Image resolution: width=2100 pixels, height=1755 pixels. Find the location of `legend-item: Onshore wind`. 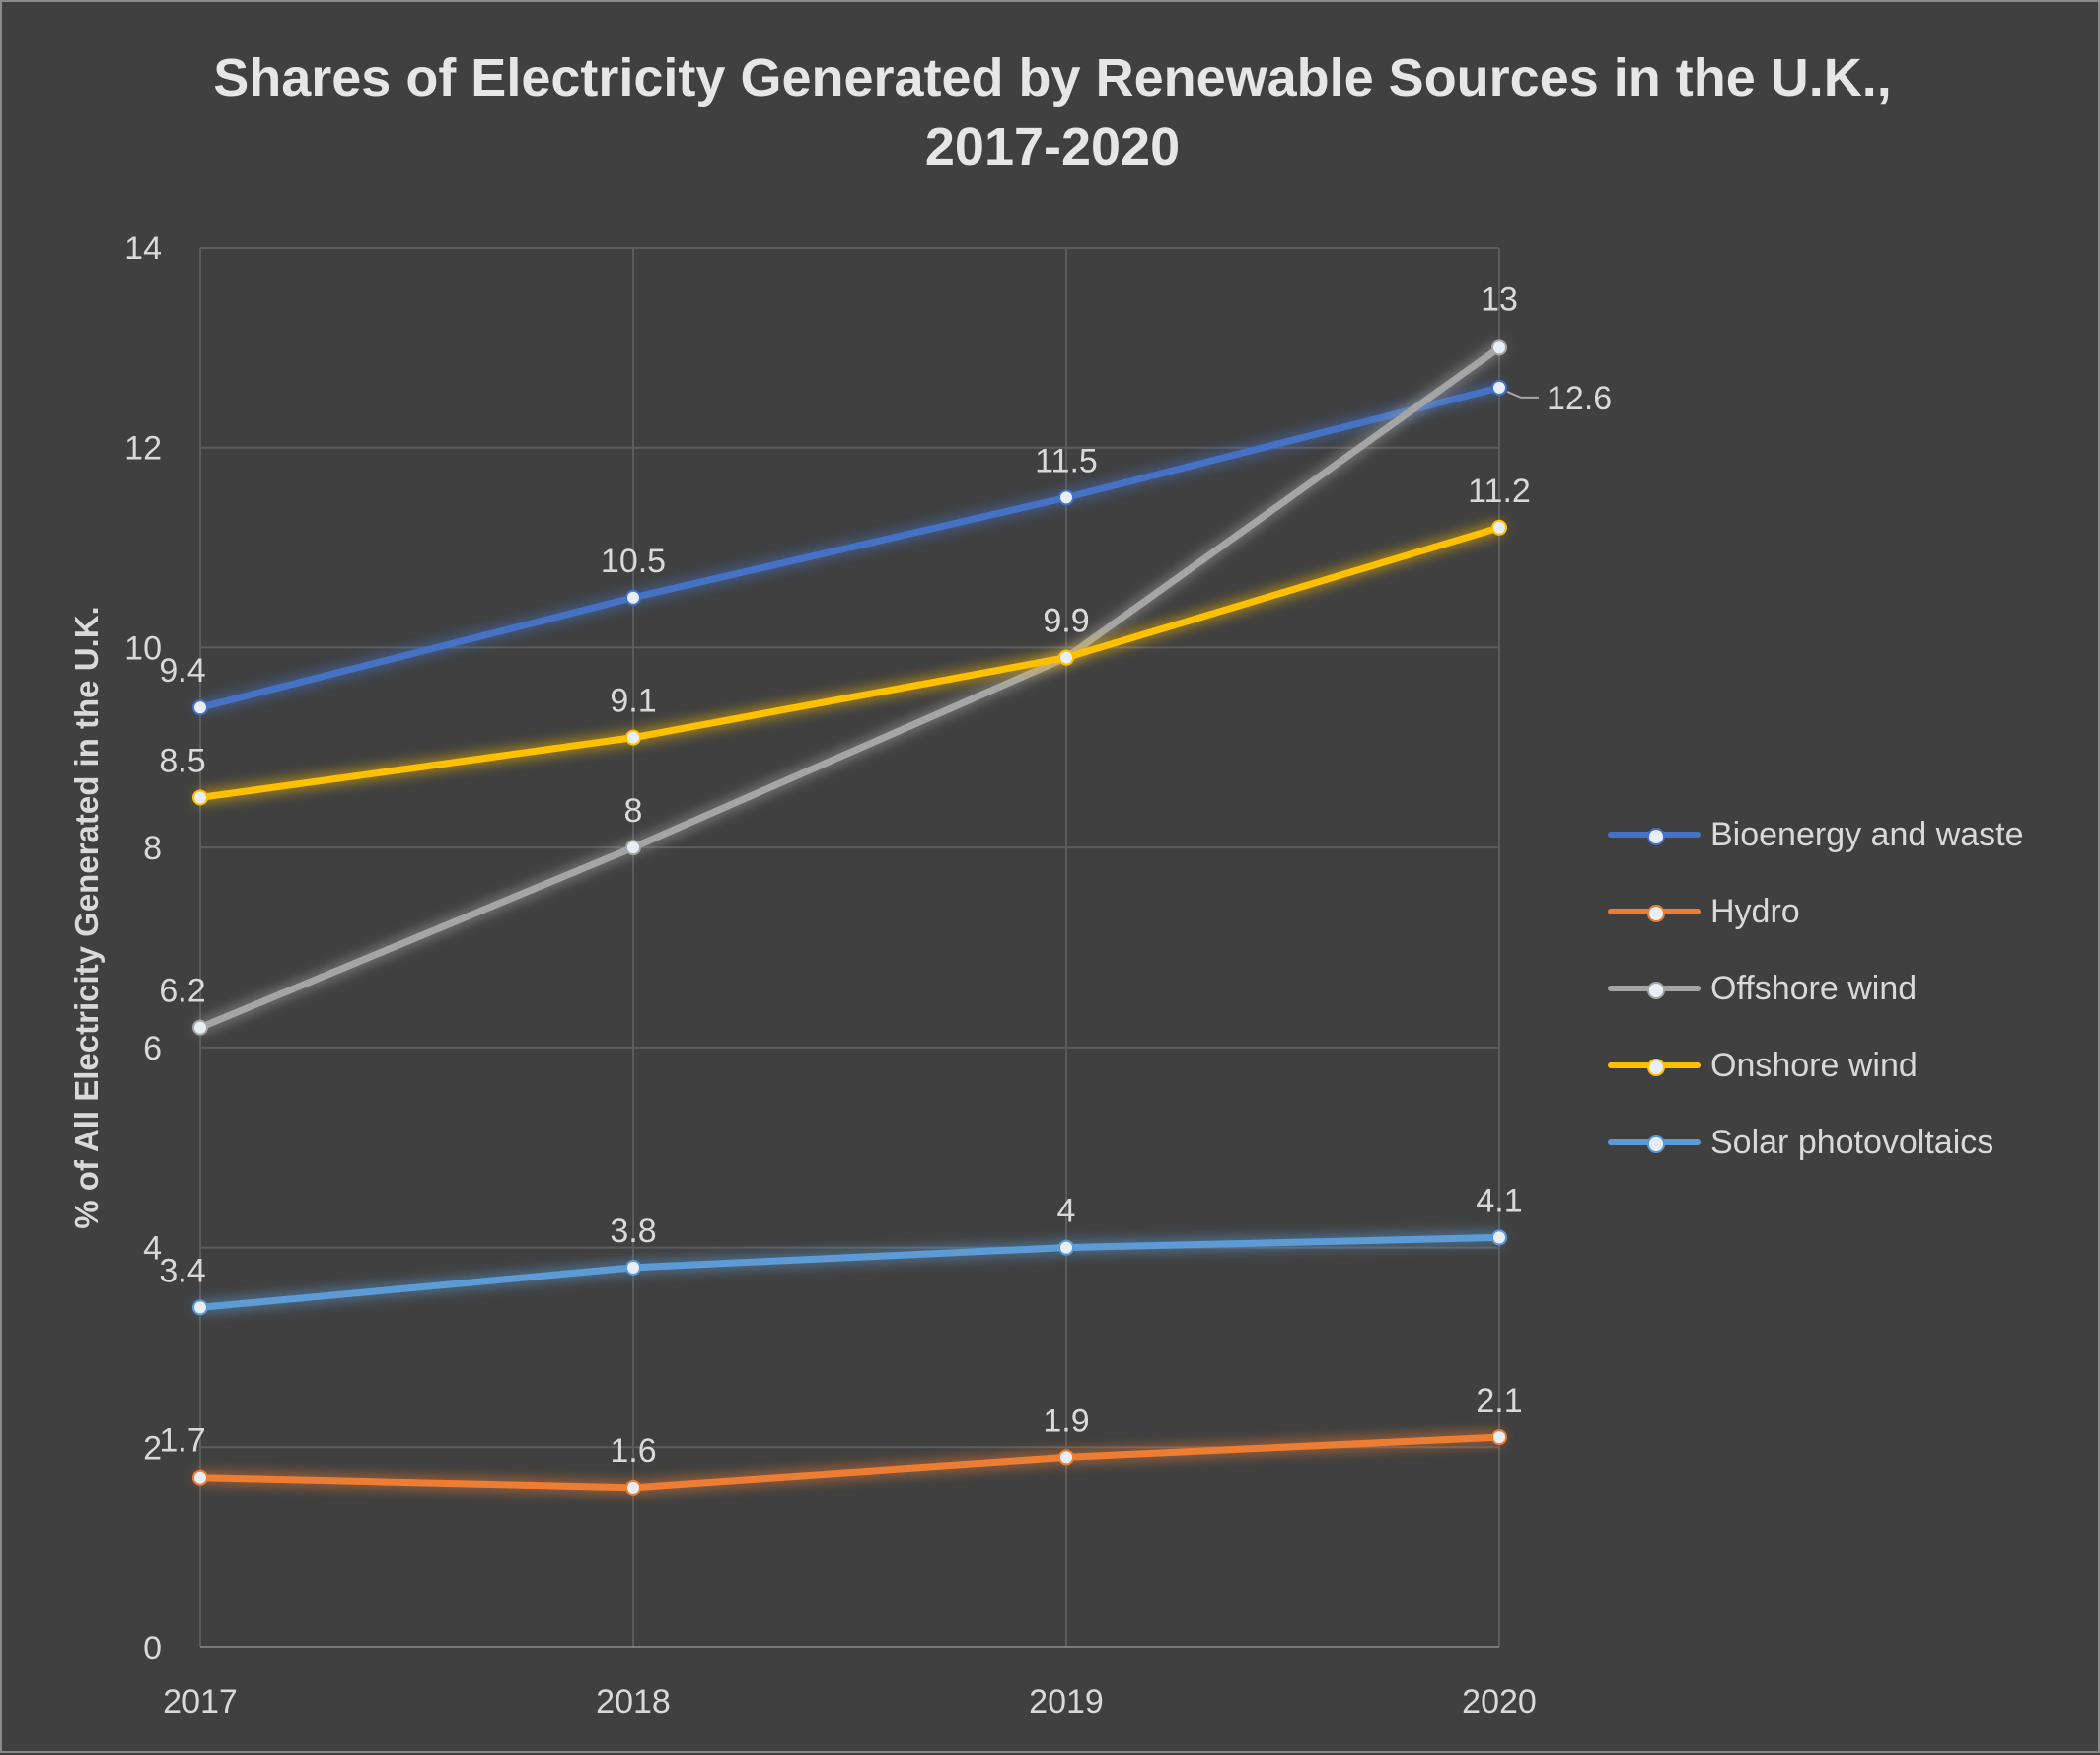

legend-item: Onshore wind is located at coordinates (1816, 1065).